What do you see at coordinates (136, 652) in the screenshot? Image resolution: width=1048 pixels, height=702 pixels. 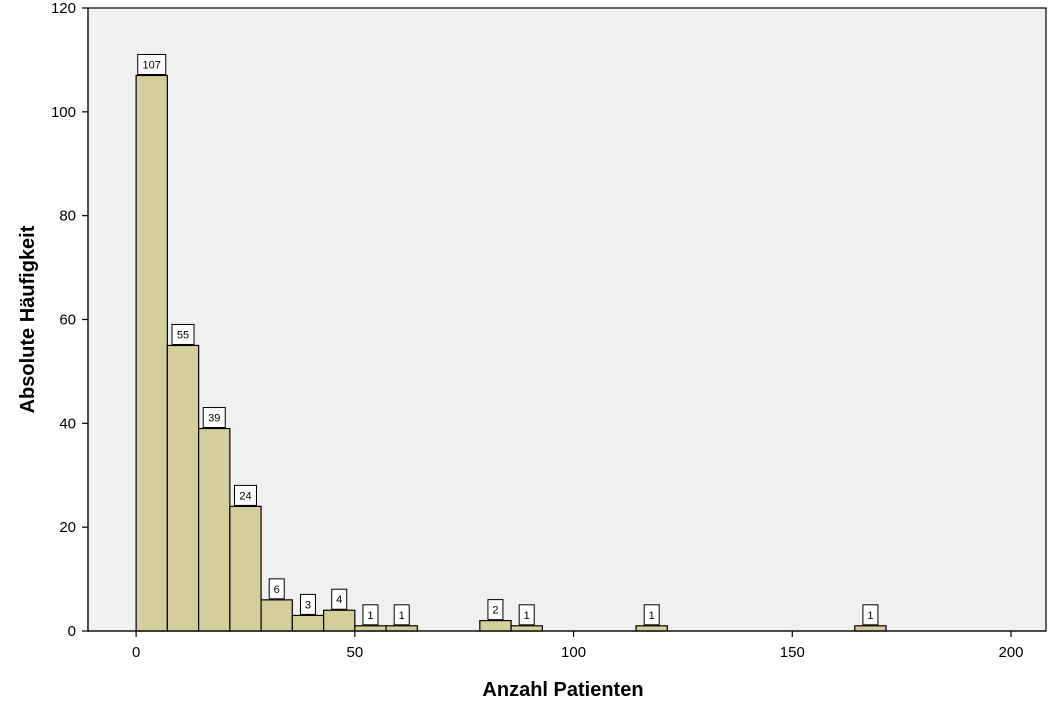 I see `x-tick-label: 0` at bounding box center [136, 652].